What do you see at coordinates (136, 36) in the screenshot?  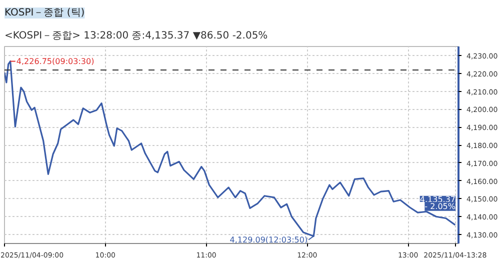 I see `chart-subtitle: <KOSPI－종합> 13:28:00 종:4,135.37 ▼86.50 -2.05%` at bounding box center [136, 36].